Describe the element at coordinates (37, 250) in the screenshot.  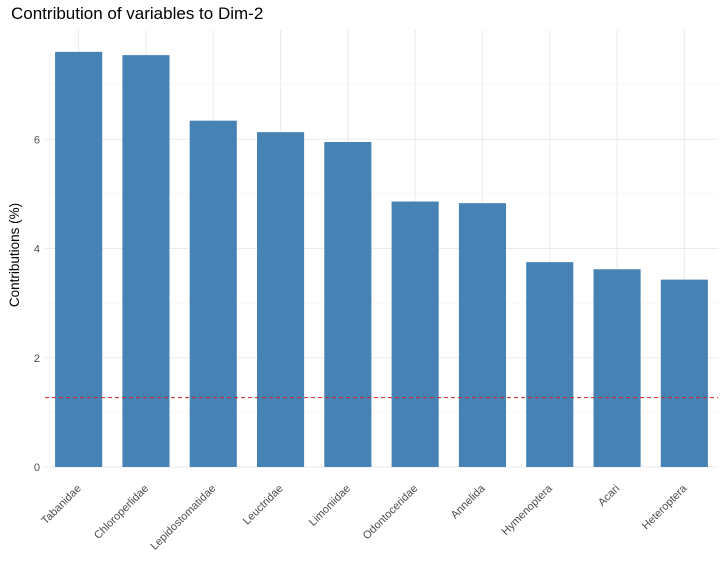
I see `y-tick-label: 4` at that location.